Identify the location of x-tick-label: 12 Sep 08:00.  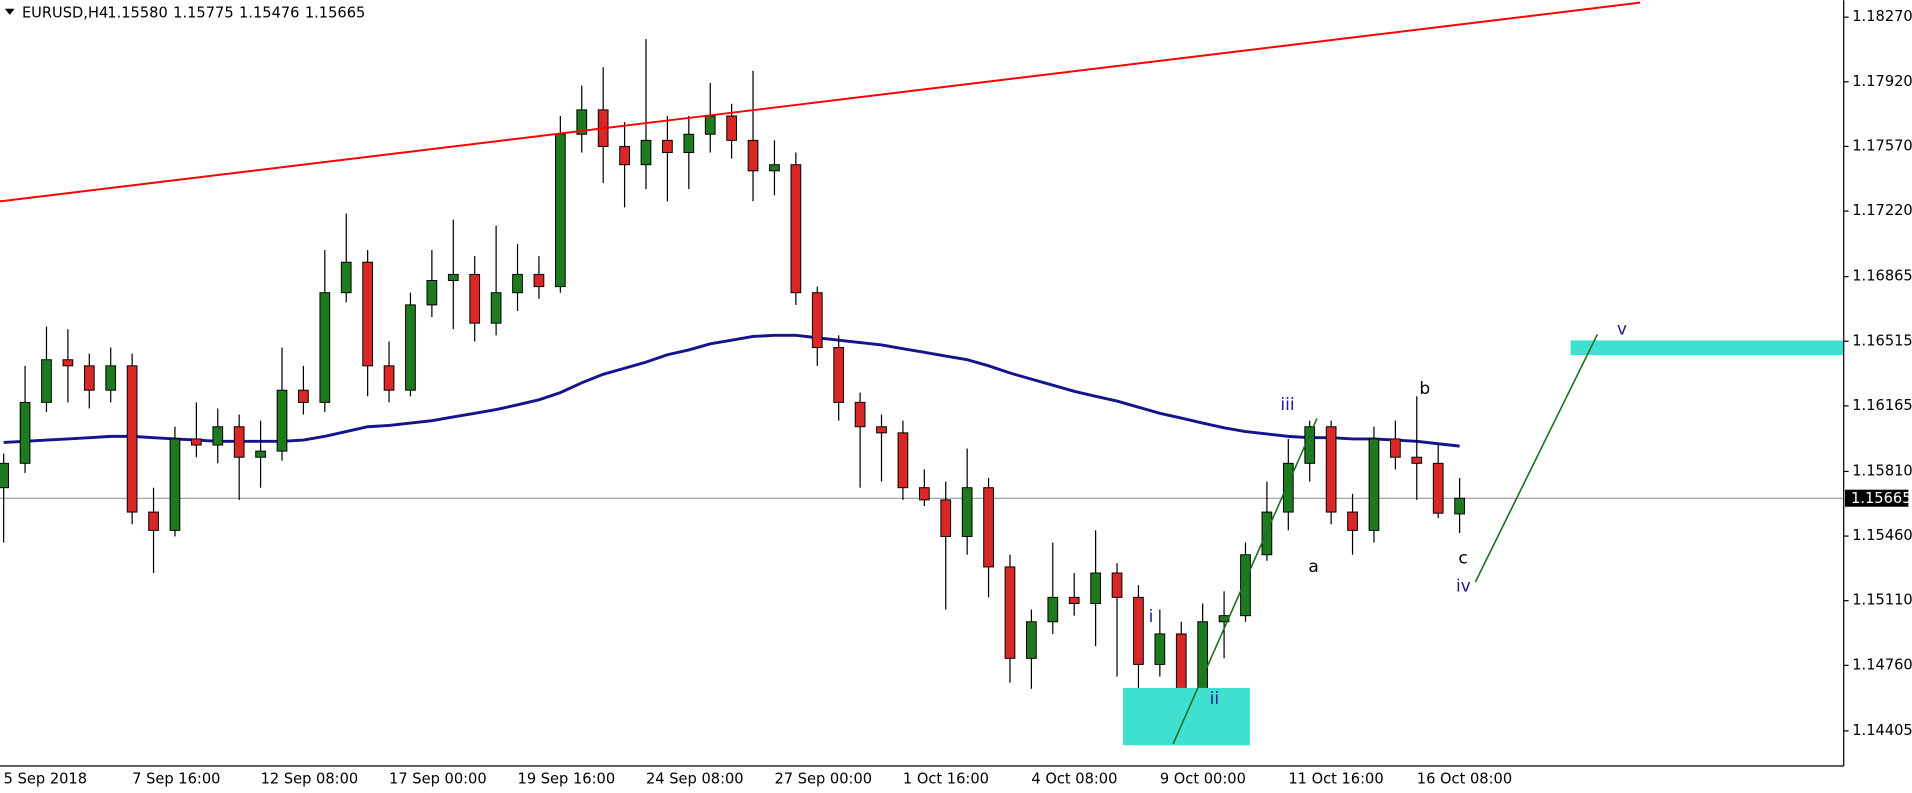
(310, 778).